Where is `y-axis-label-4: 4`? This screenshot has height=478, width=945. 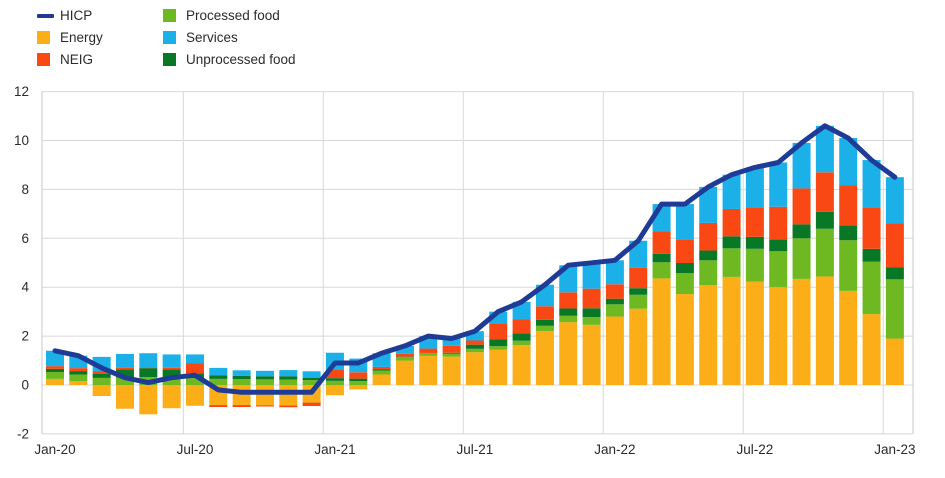
y-axis-label-4: 4 is located at coordinates (25, 287).